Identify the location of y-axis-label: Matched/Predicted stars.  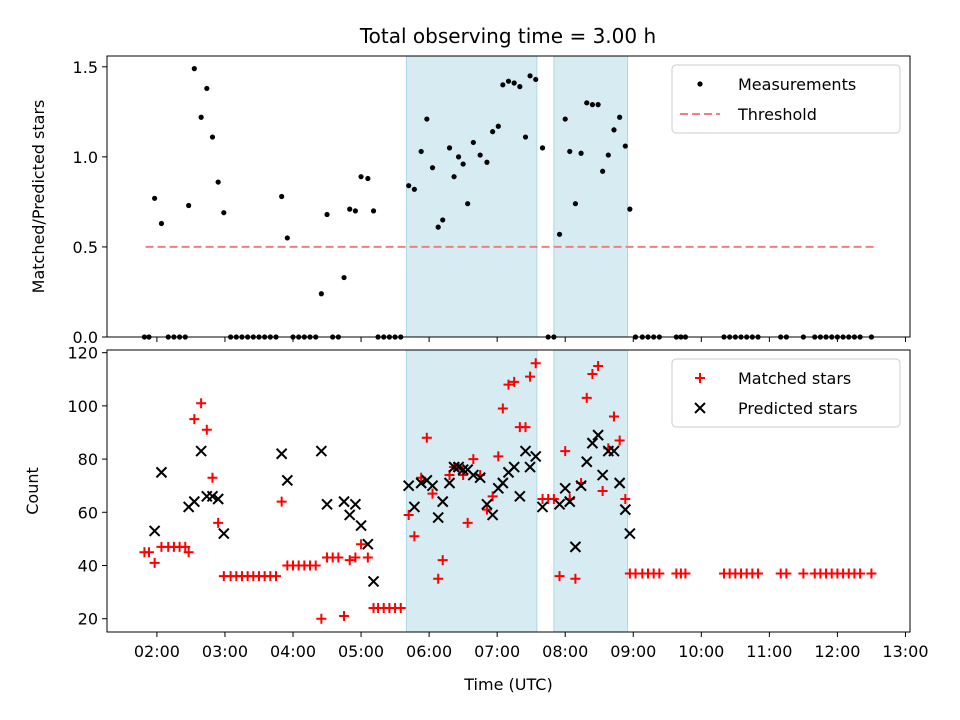
(38, 197).